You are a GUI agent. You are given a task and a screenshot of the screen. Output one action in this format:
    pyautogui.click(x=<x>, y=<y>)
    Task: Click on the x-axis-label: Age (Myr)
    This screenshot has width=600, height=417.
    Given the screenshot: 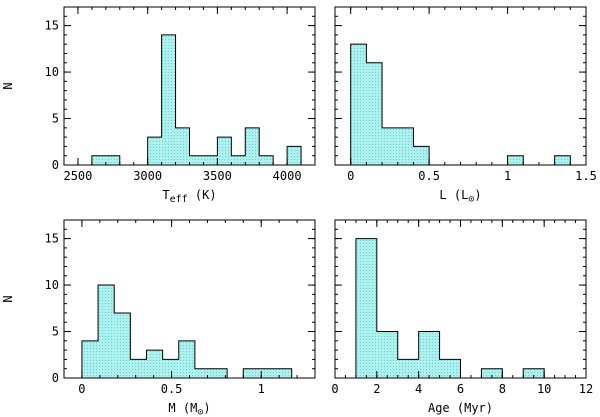 What is the action you would take?
    pyautogui.click(x=460, y=408)
    